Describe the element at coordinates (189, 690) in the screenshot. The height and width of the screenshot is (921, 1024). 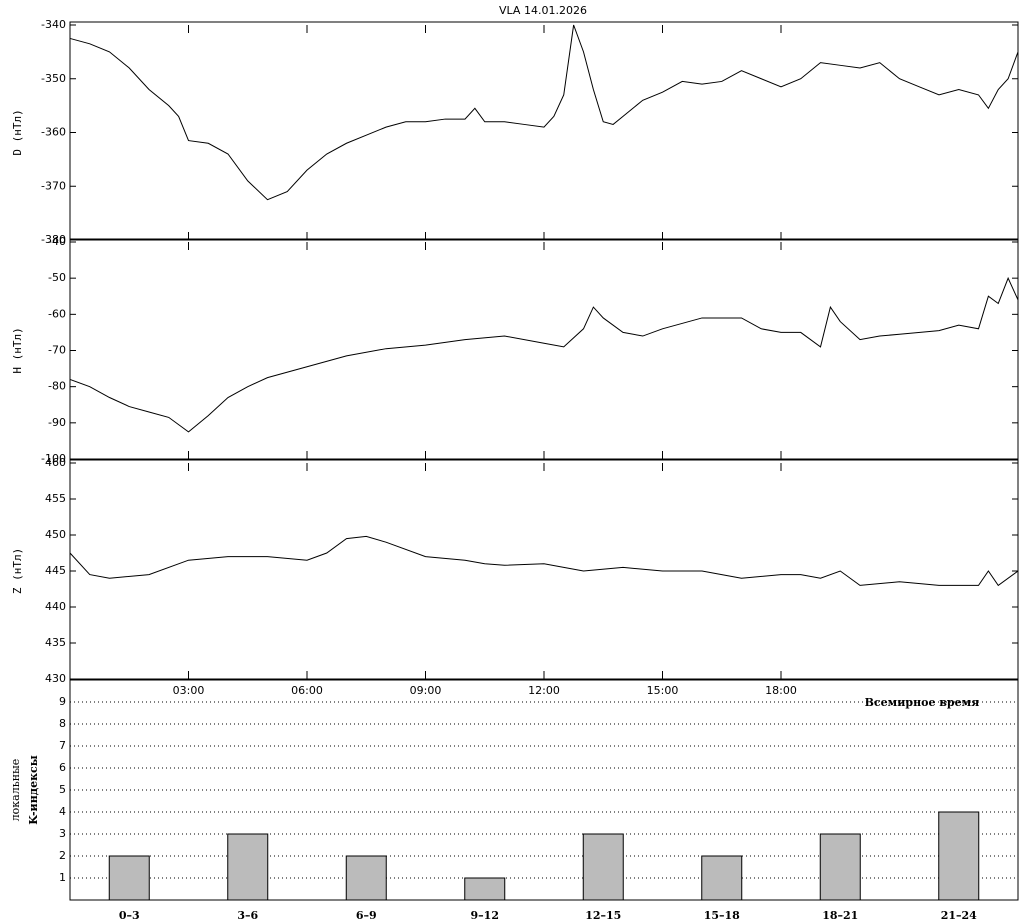
I see `x-tick-label: 03:00` at that location.